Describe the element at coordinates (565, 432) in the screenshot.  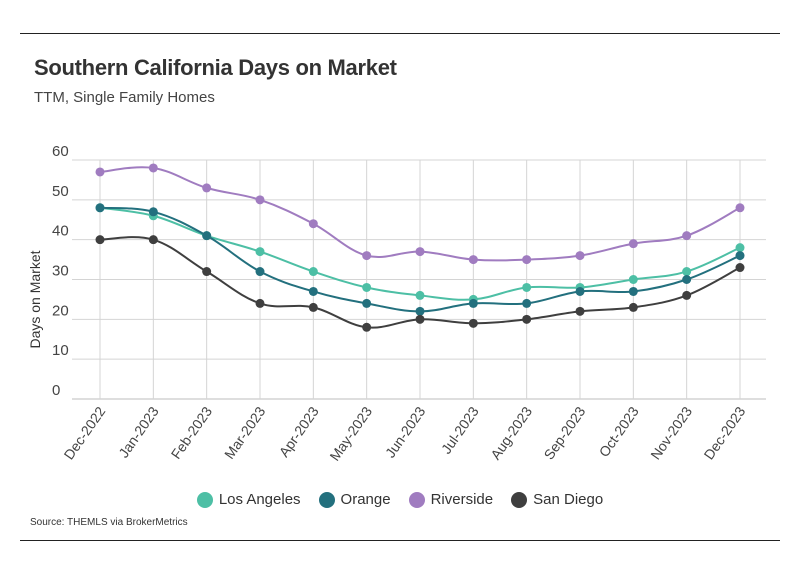
I see `x-tick-label: Sep-2023` at that location.